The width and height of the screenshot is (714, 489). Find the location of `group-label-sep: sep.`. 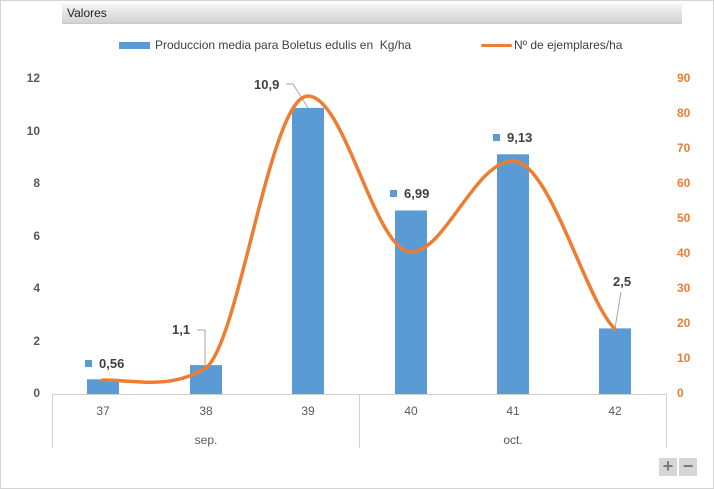

group-label-sep: sep. is located at coordinates (206, 440).